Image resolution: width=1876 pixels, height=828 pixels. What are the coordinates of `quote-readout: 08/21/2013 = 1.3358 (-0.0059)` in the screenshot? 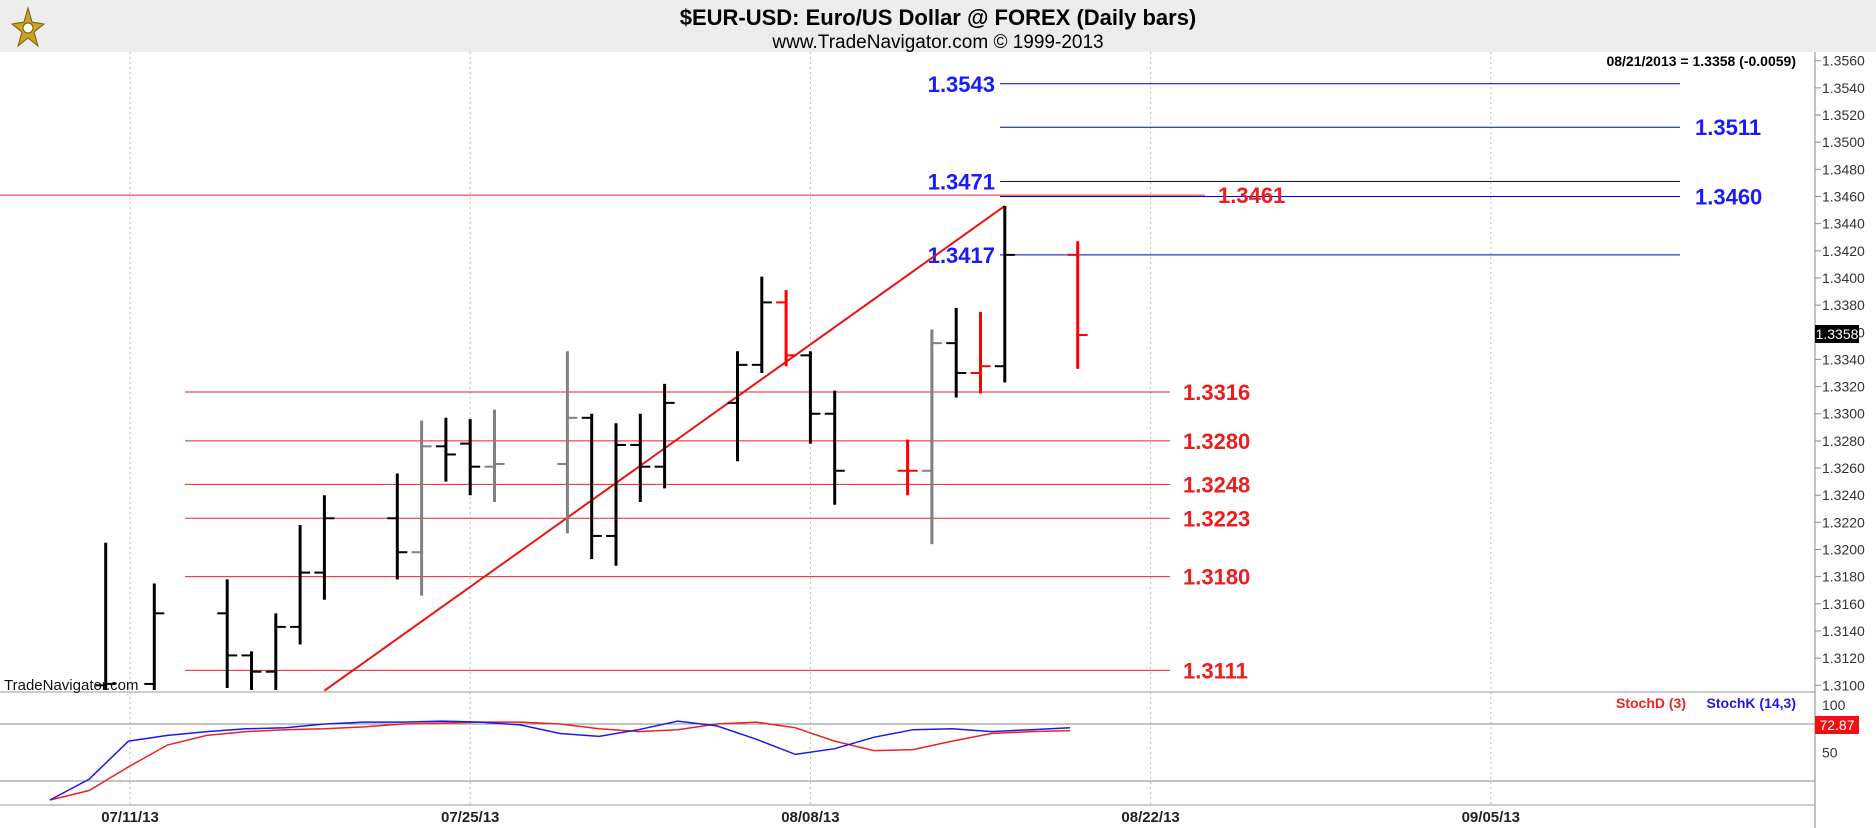 It's located at (1701, 61).